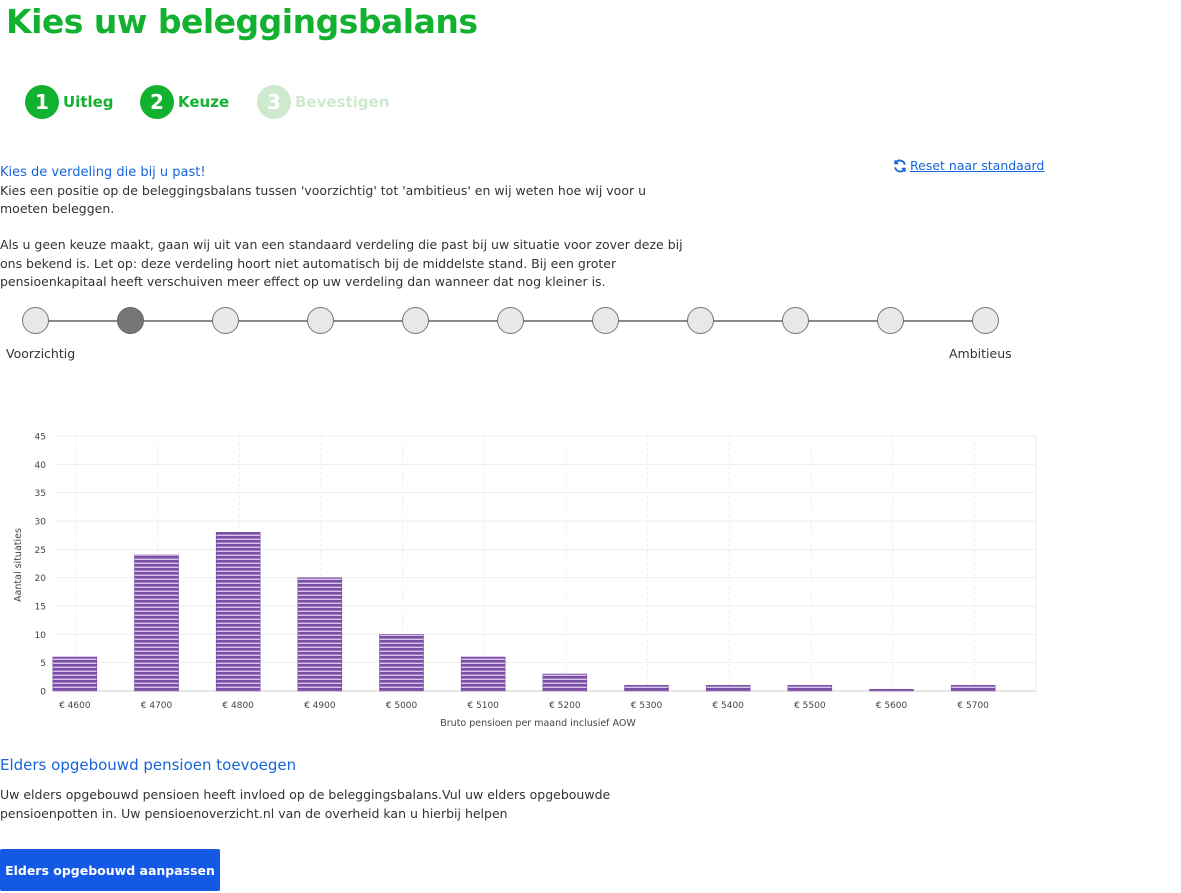 Image resolution: width=1181 pixels, height=893 pixels. What do you see at coordinates (342, 102) in the screenshot?
I see `step-label-bevestigen: Bevestigen` at bounding box center [342, 102].